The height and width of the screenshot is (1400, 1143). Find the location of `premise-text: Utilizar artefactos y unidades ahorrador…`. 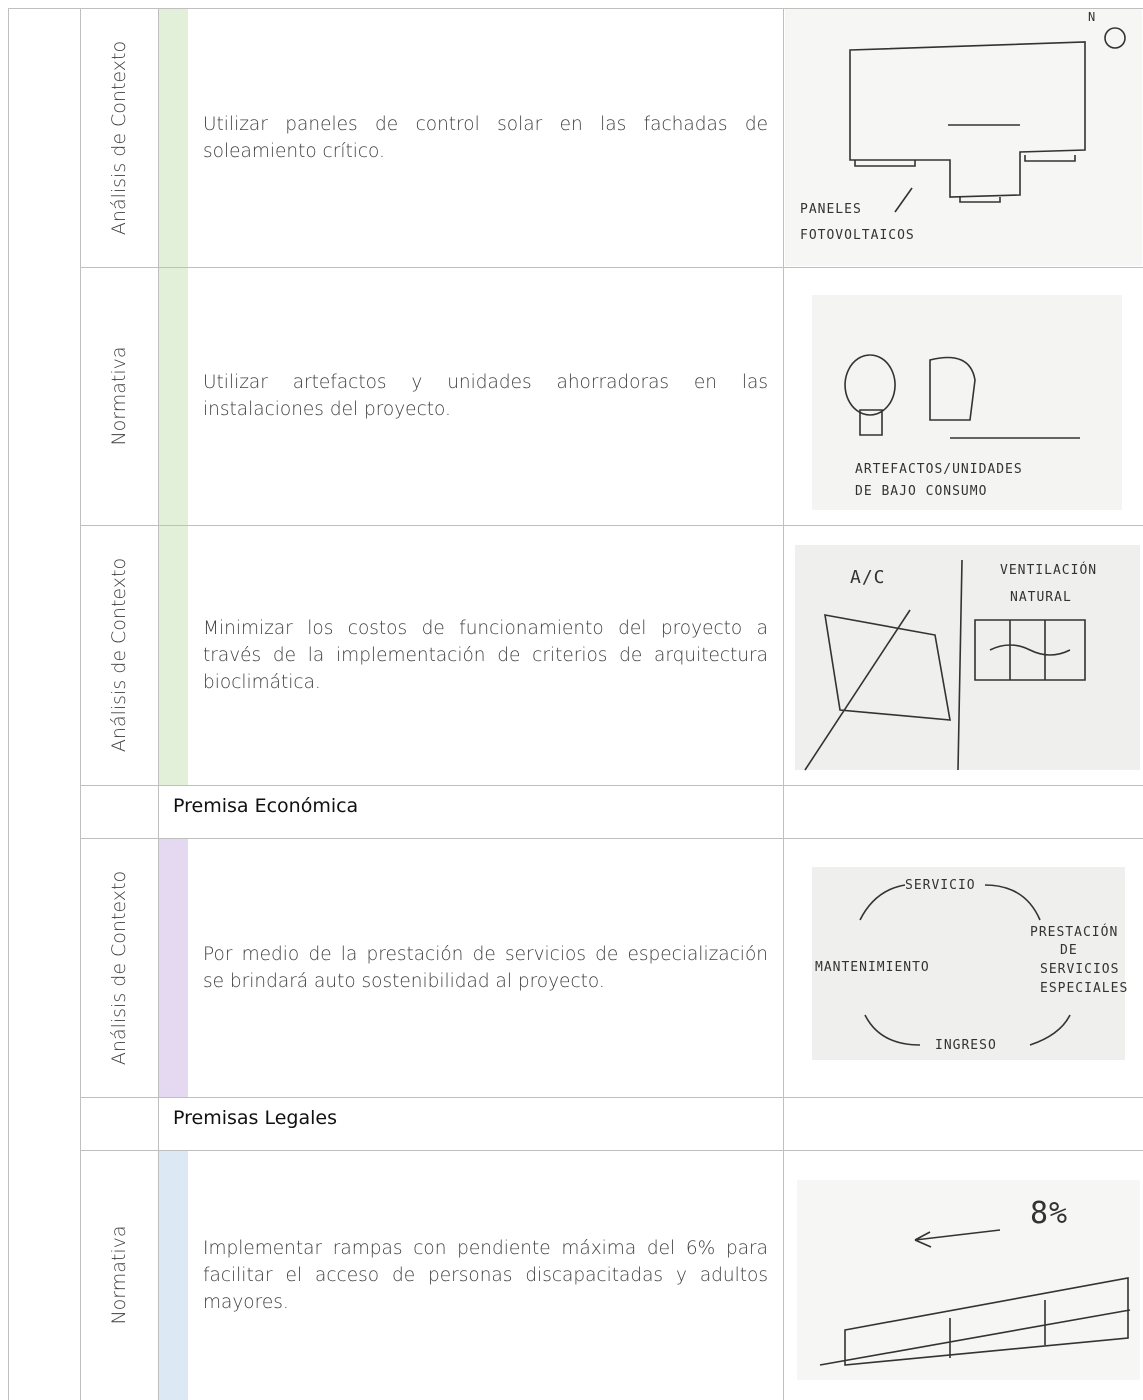

premise-text: Utilizar artefactos y unidades ahorrador… is located at coordinates (485, 396).